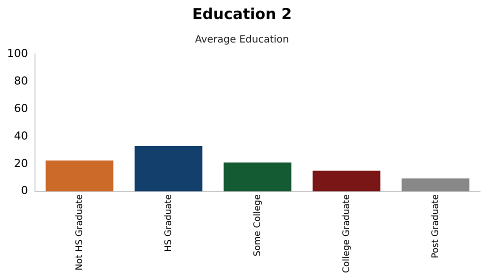 The width and height of the screenshot is (500, 280). Describe the element at coordinates (79, 232) in the screenshot. I see `x-tick-label: Not HS Graduate` at that location.